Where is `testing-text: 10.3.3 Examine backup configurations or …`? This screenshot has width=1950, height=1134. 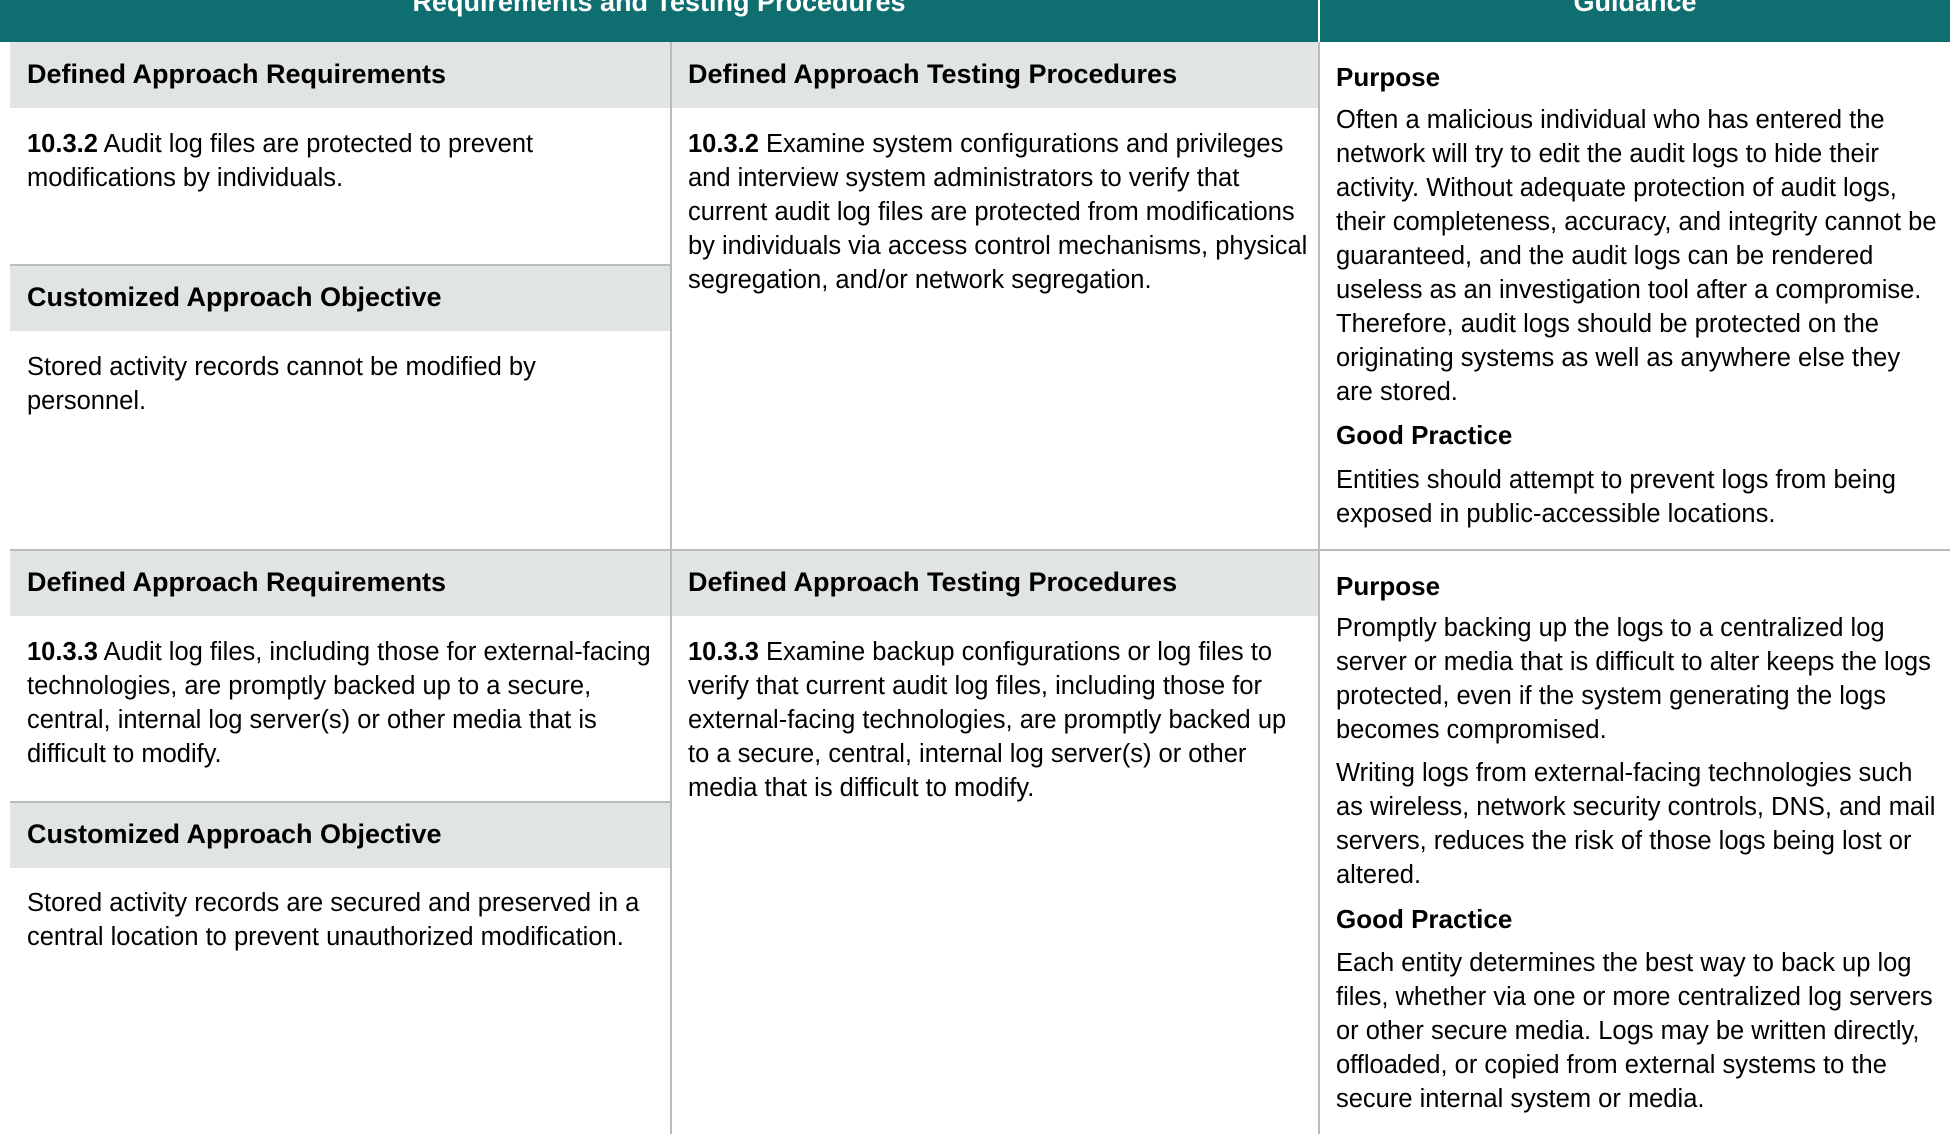 testing-text: 10.3.3 Examine backup configurations or … is located at coordinates (998, 720).